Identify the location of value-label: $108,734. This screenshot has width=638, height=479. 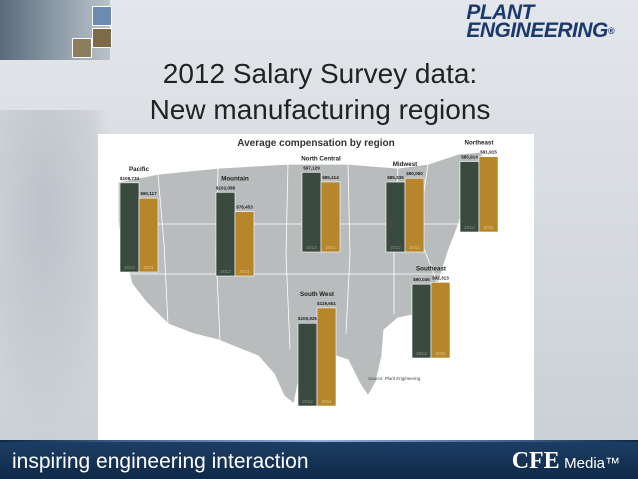
(130, 178).